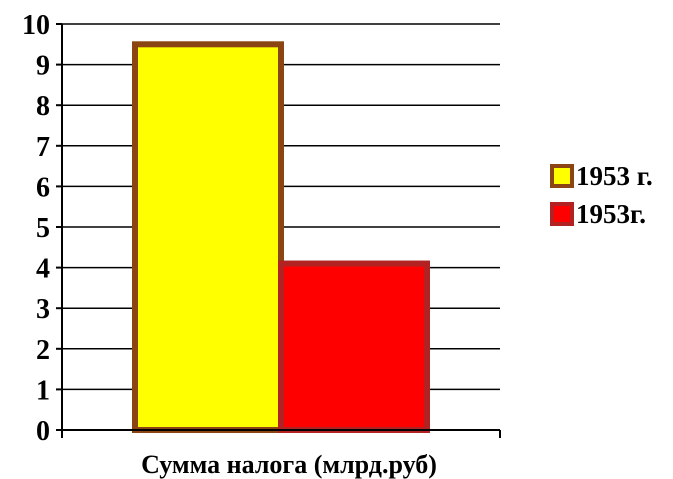 The width and height of the screenshot is (673, 479). Describe the element at coordinates (43, 431) in the screenshot. I see `y-tick-label: 0` at that location.